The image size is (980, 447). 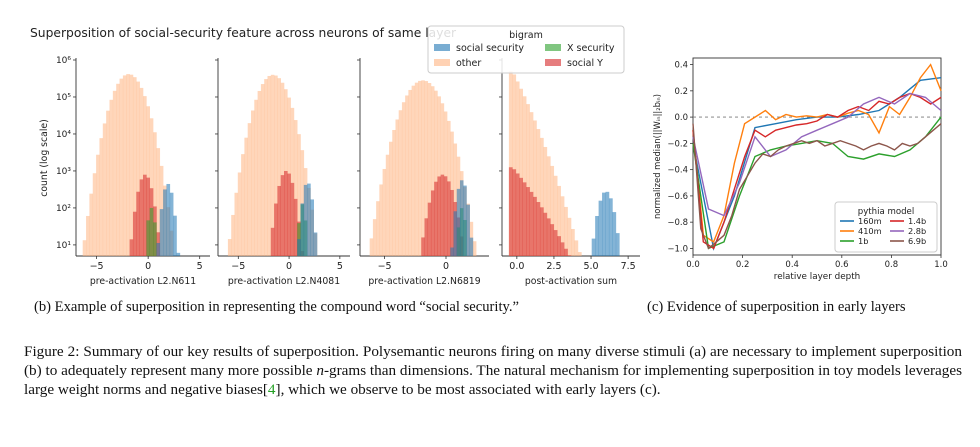 I want to click on series-line-410m, so click(x=817, y=153).